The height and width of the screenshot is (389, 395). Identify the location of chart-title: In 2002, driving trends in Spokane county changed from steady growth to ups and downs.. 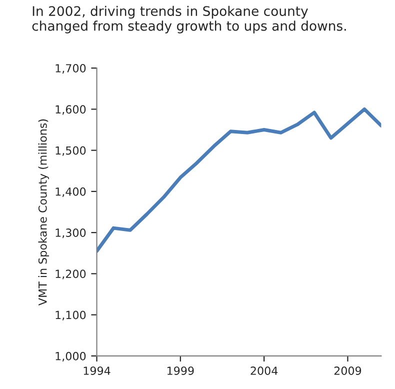
(189, 20).